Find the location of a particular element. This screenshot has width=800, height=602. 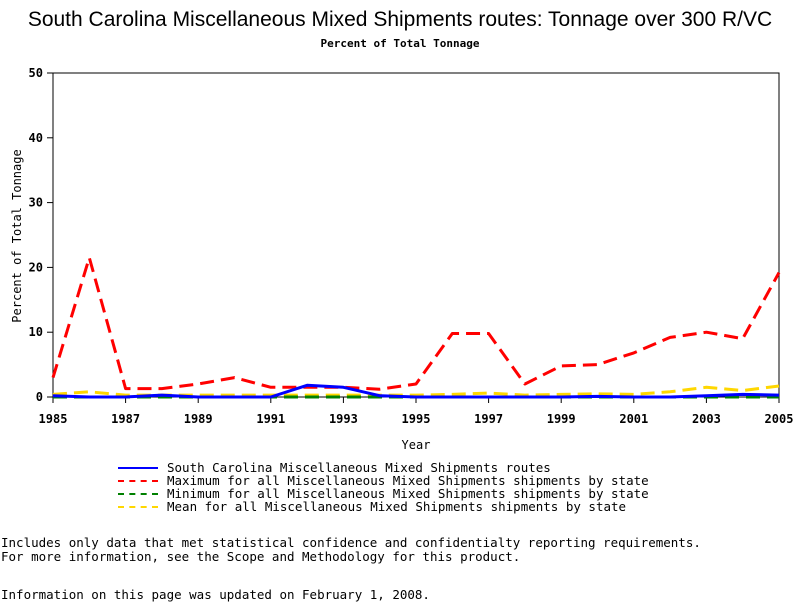

x-tick-label: 1999 is located at coordinates (561, 419).